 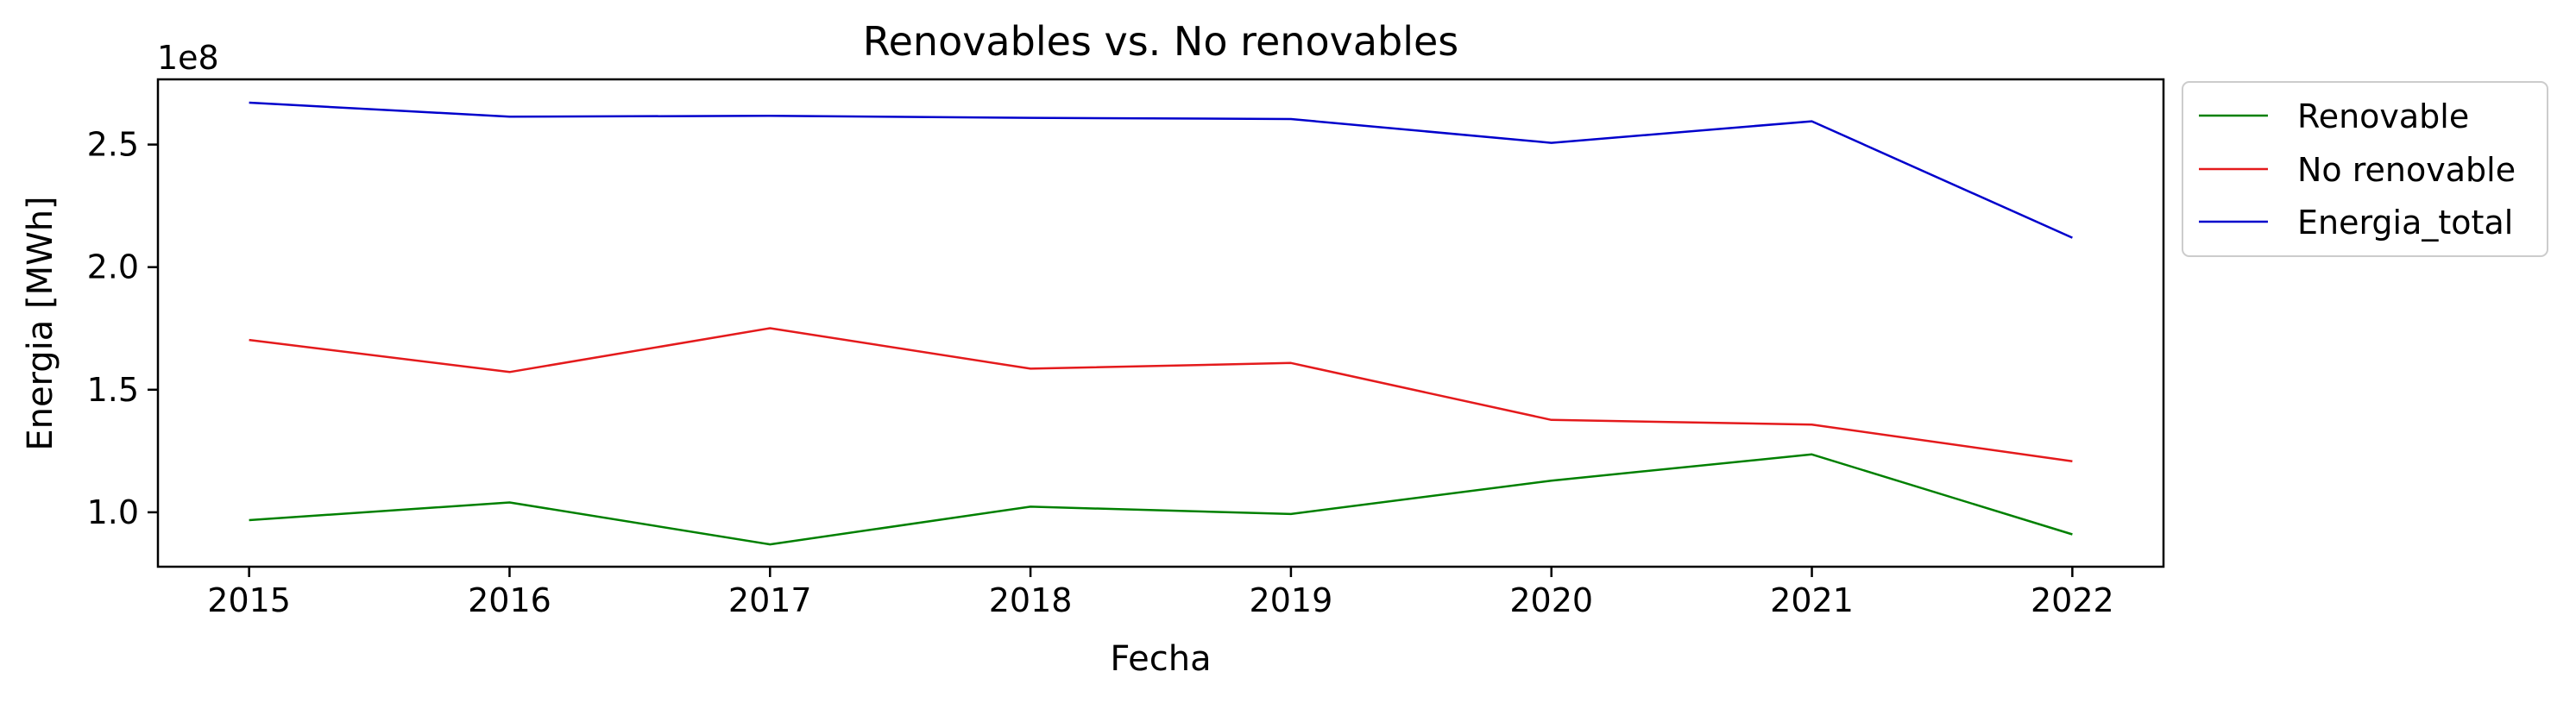 I want to click on x-tick-label: 2017, so click(x=770, y=600).